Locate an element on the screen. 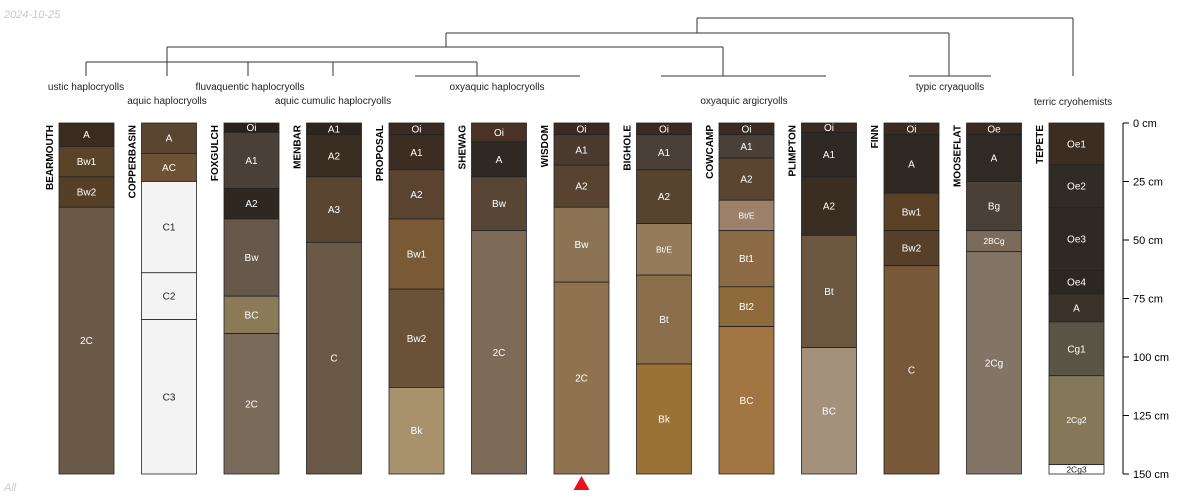 The image size is (1200, 500). profile-bearmouth: A Bw1 Bw2 2C BEARMOUTH is located at coordinates (80, 298).